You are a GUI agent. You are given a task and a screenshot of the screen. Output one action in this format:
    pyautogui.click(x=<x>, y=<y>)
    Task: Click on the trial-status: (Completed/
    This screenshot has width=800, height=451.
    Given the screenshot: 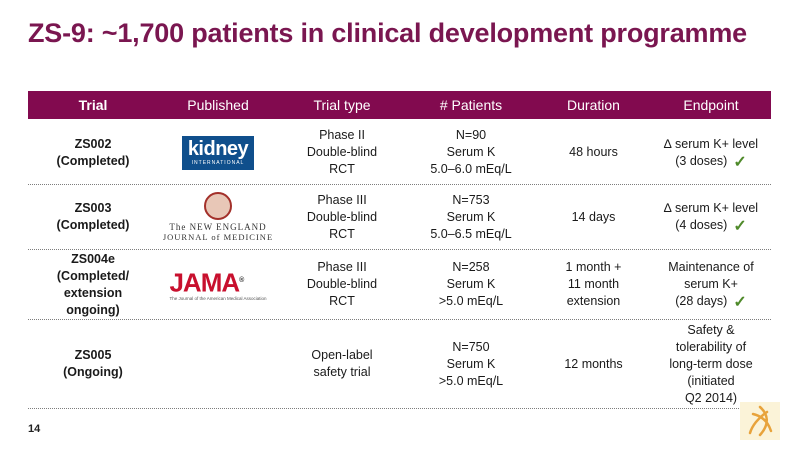 What is the action you would take?
    pyautogui.click(x=93, y=275)
    